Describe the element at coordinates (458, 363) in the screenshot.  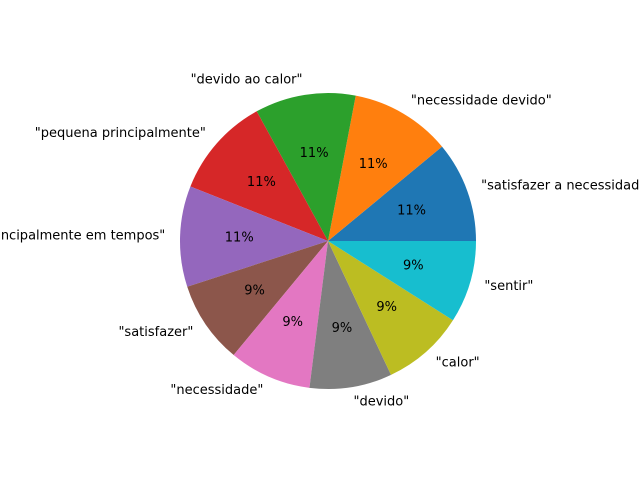
I see `slice-category-label: "calor"` at that location.